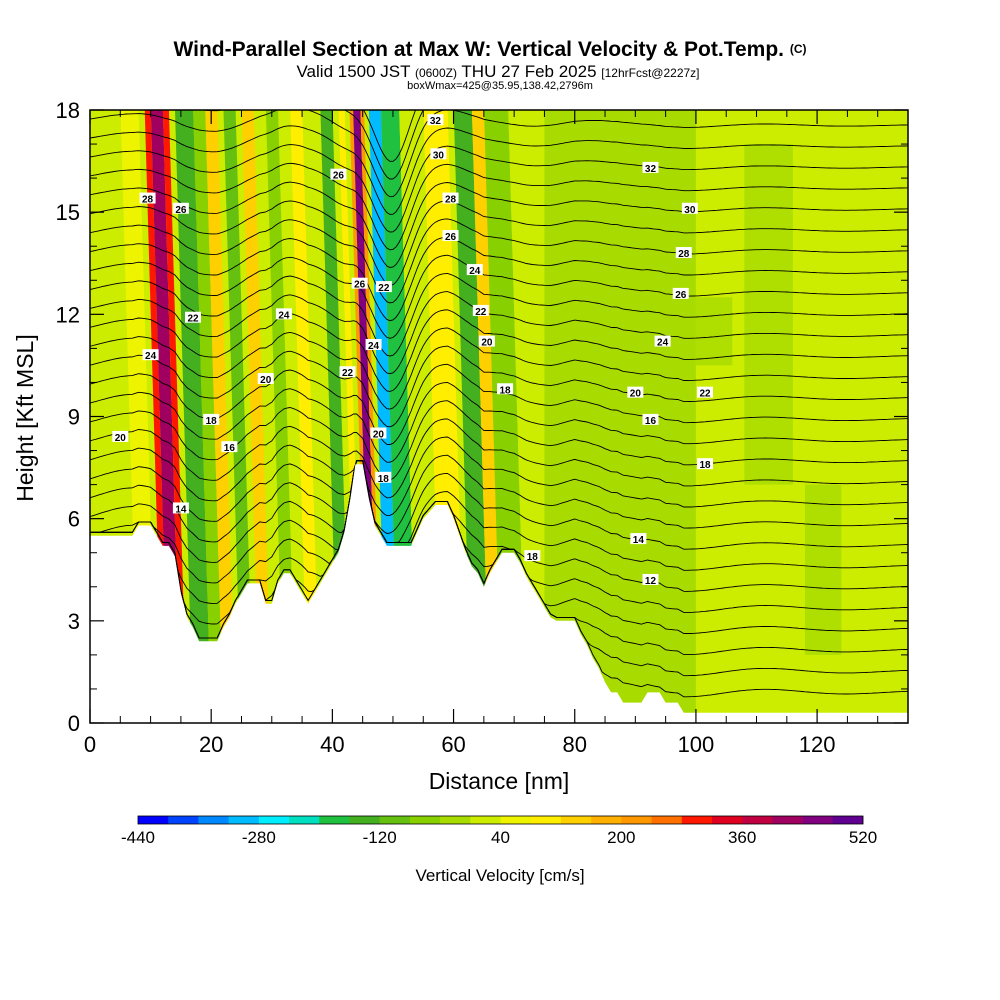 This screenshot has width=1000, height=1000. Describe the element at coordinates (181, 509) in the screenshot. I see `contour-label-text: 14` at that location.